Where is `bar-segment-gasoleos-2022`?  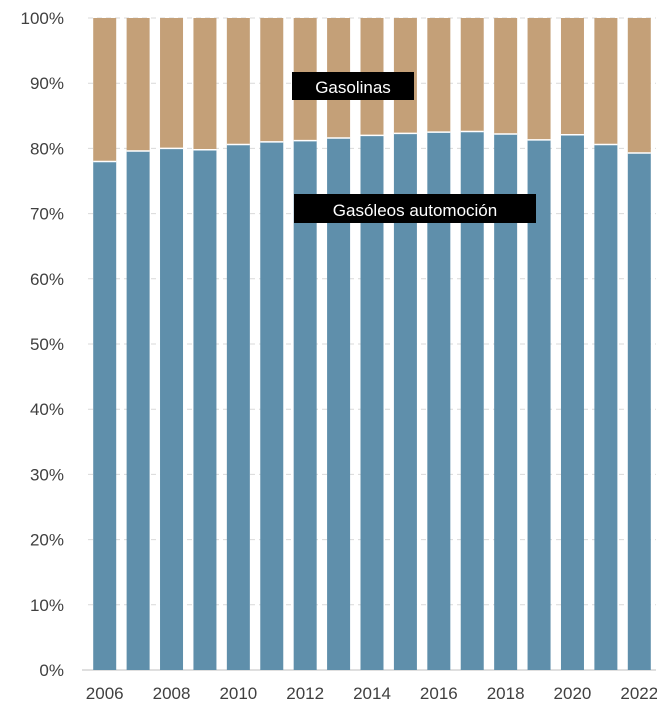
bar-segment-gasoleos-2022 is located at coordinates (639, 411).